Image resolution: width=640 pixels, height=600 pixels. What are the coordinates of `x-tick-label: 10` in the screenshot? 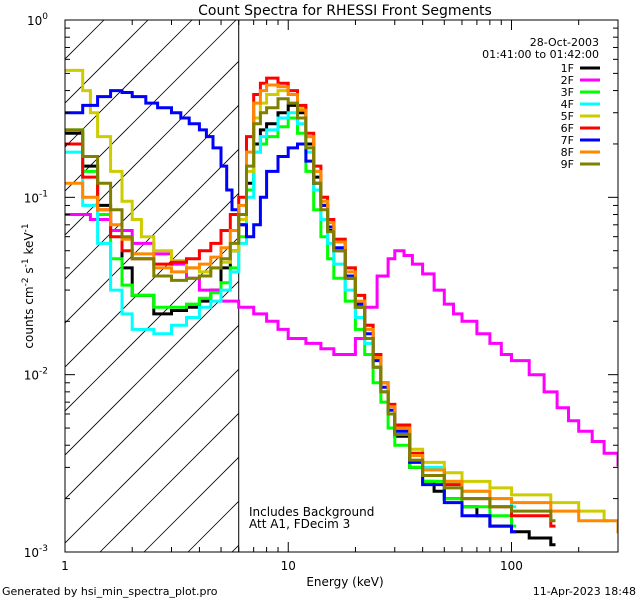 It's located at (288, 566).